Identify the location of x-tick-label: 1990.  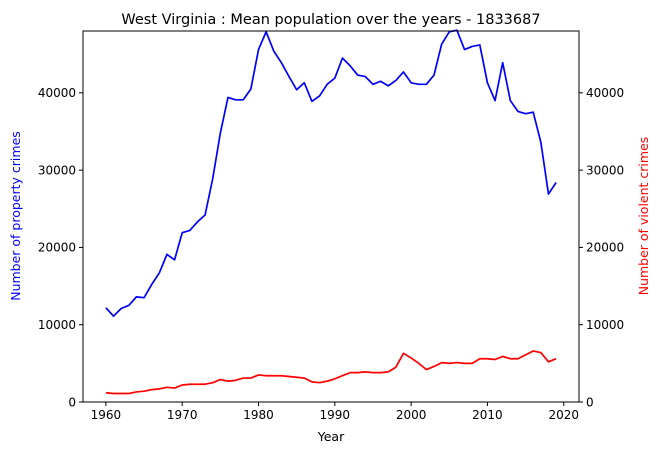
(335, 415).